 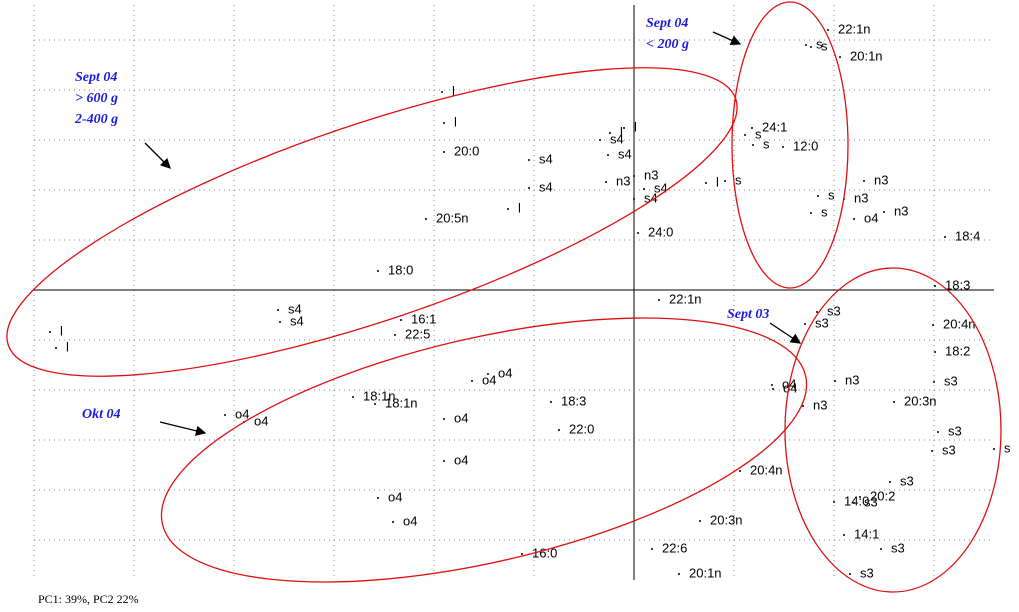 What do you see at coordinates (101, 414) in the screenshot?
I see `annotation: Okt 04` at bounding box center [101, 414].